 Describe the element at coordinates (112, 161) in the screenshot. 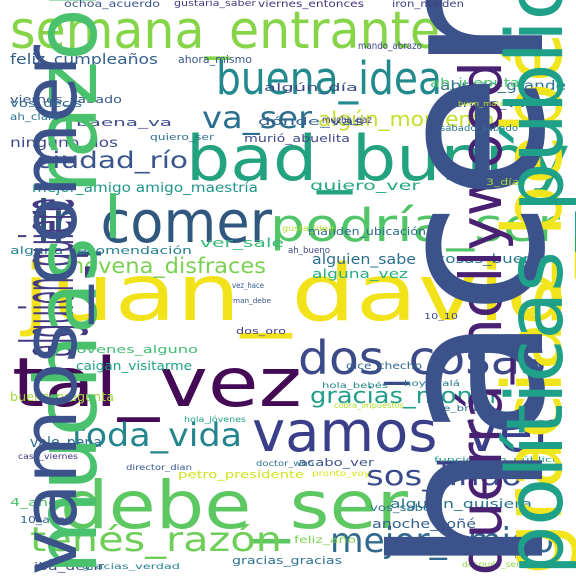

I see `word: ciudad_río` at that location.